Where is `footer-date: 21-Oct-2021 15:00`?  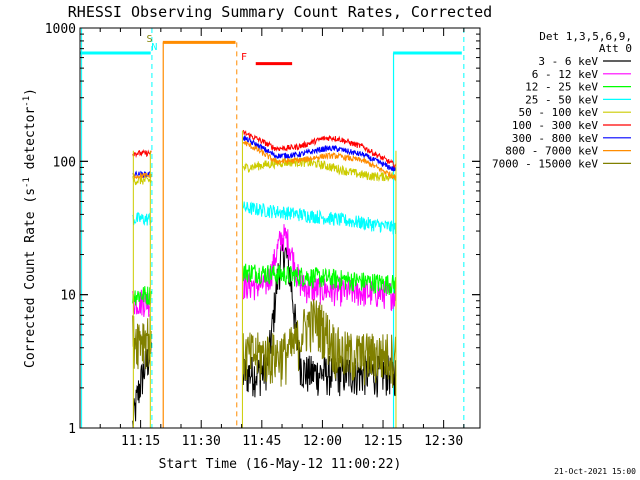
footer-date: 21-Oct-2021 15:00 is located at coordinates (595, 471).